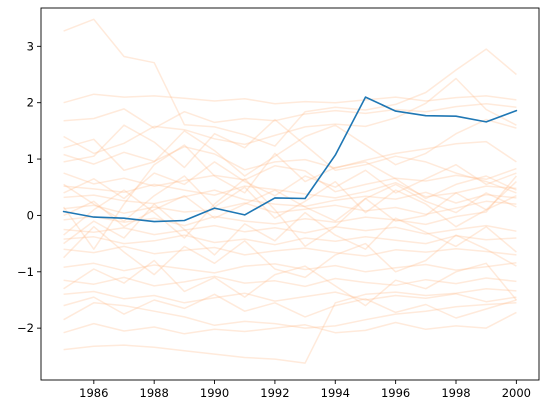 Image resolution: width=546 pixels, height=413 pixels. What do you see at coordinates (455, 393) in the screenshot?
I see `x-tick-label: 1998` at bounding box center [455, 393].